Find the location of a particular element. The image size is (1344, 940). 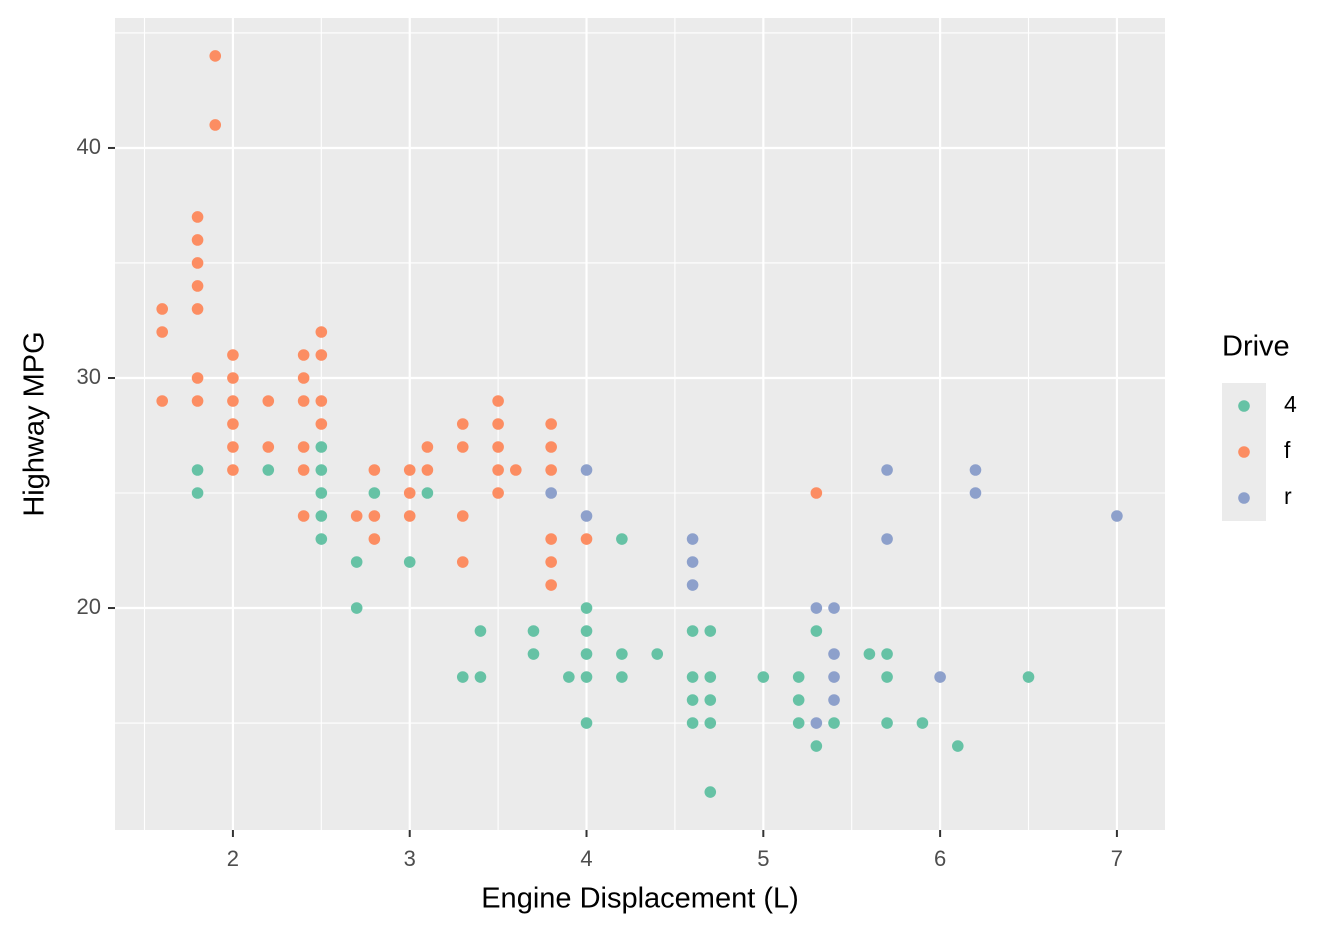

legend-label: f is located at coordinates (1287, 450).